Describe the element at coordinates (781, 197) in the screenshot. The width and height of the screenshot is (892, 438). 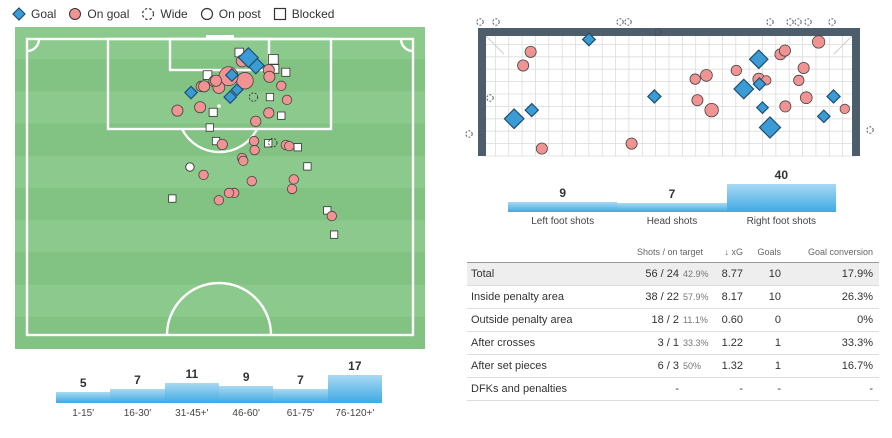
I see `bar-column: 40 Right foot shots` at that location.